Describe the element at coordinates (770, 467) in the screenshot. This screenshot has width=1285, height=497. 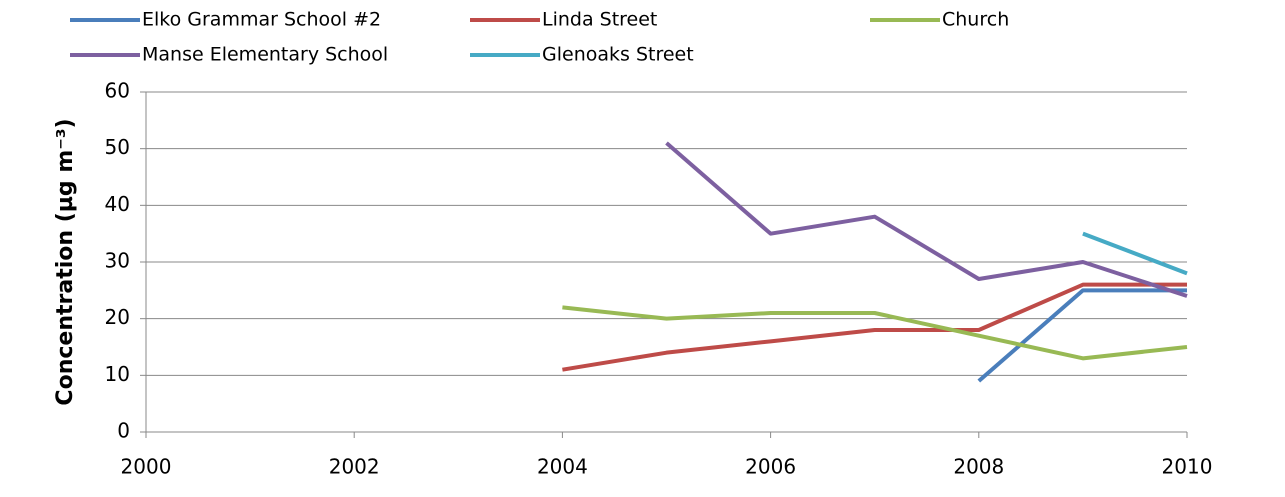
I see `x-tick-label: 2006` at that location.